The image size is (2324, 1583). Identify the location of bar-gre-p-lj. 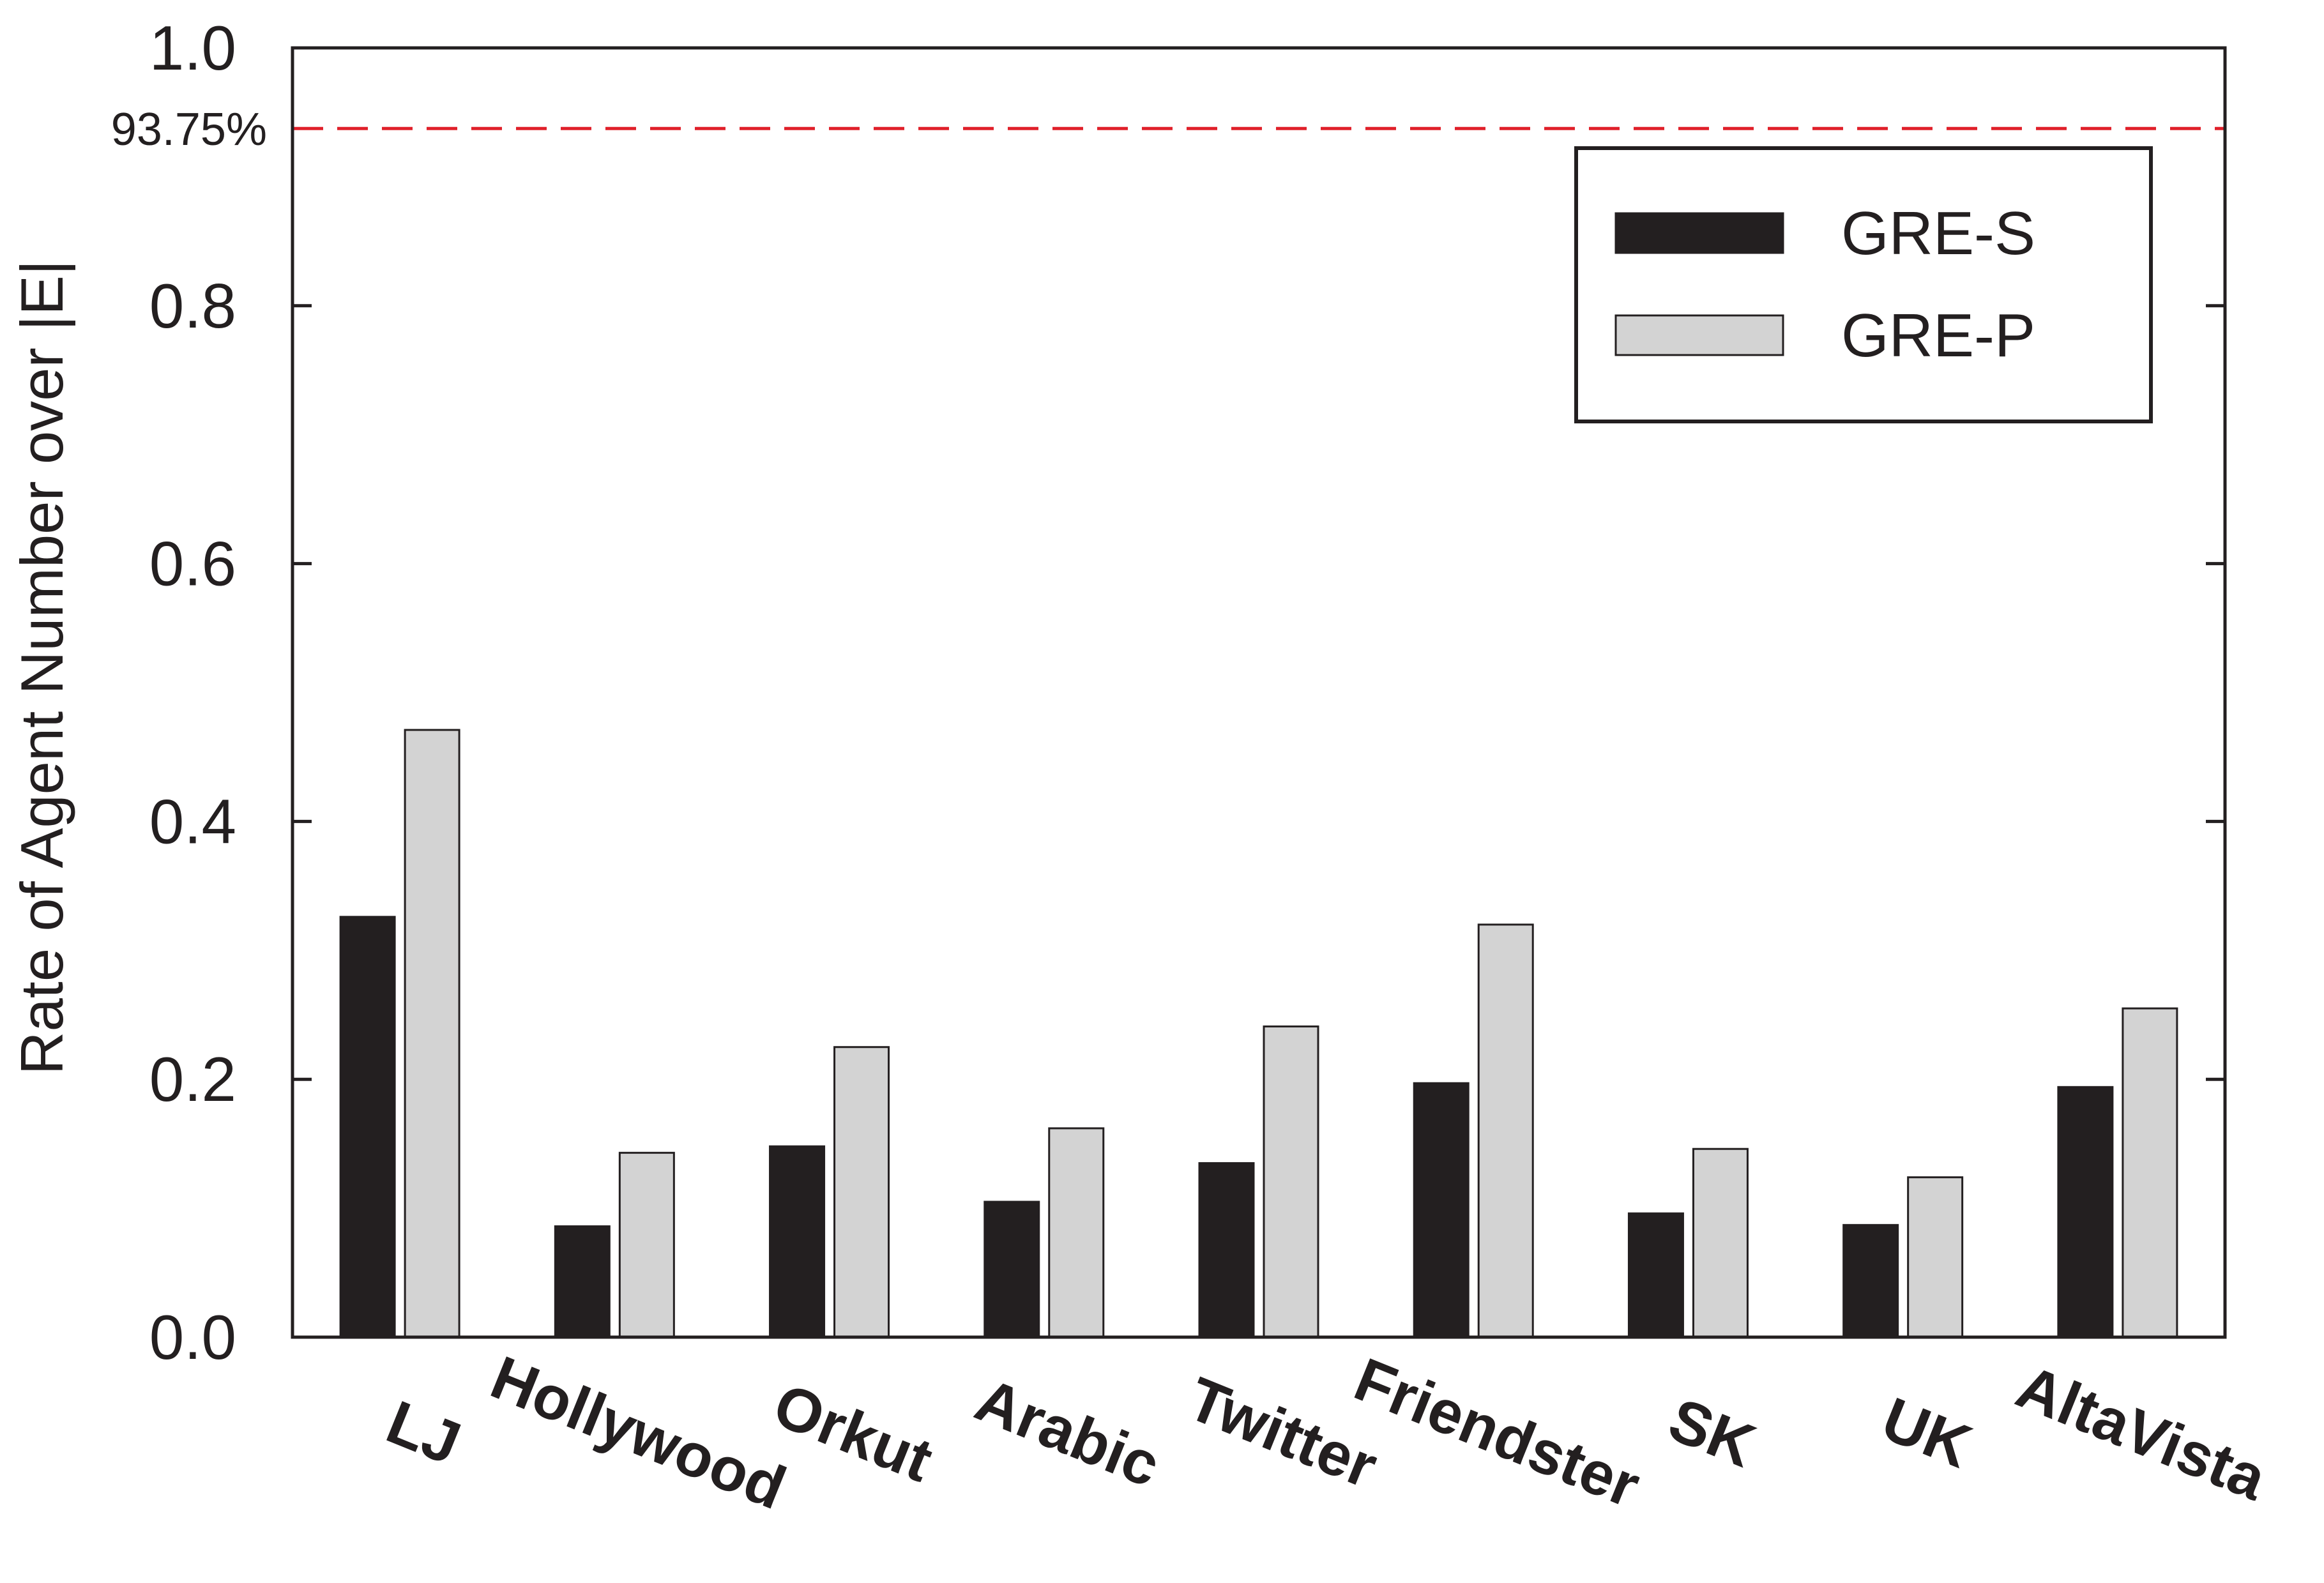
(432, 1034).